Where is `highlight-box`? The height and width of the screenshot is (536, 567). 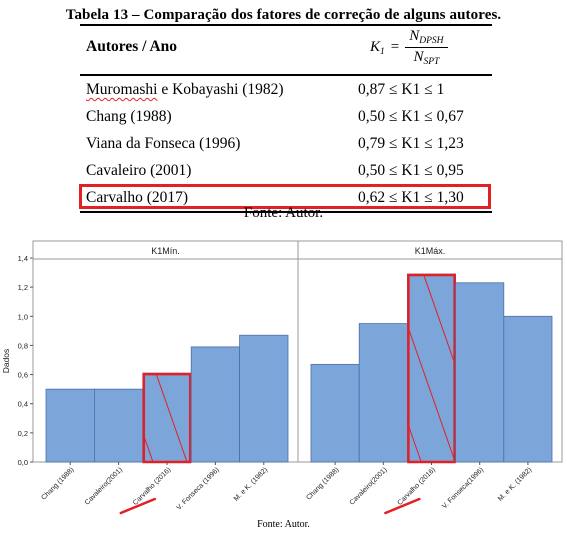
highlight-box is located at coordinates (285, 196).